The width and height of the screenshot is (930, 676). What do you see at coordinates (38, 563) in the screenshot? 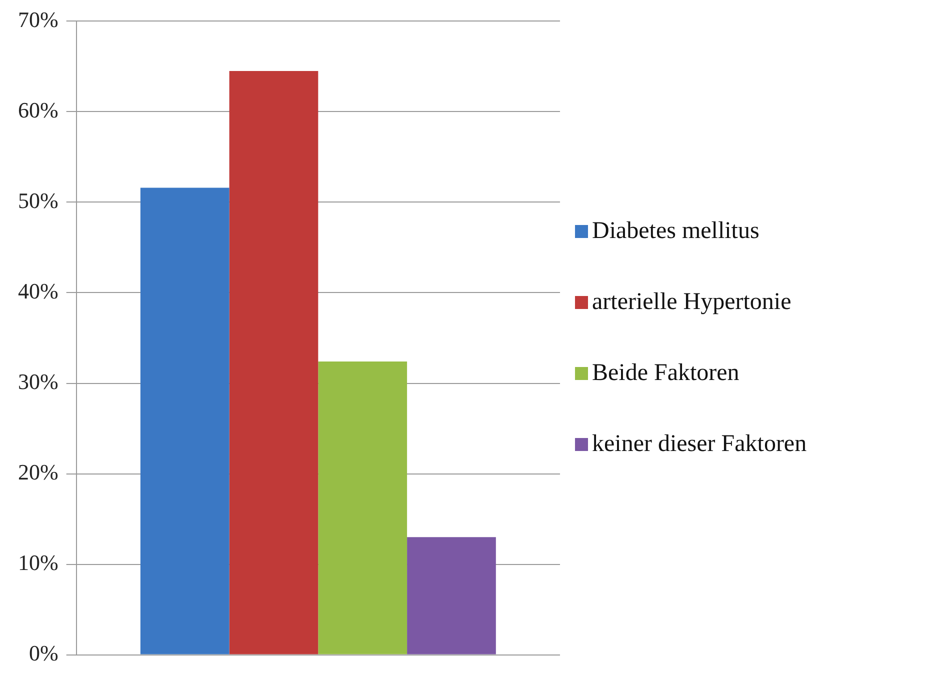
I see `y-tick-label: 10%` at bounding box center [38, 563].